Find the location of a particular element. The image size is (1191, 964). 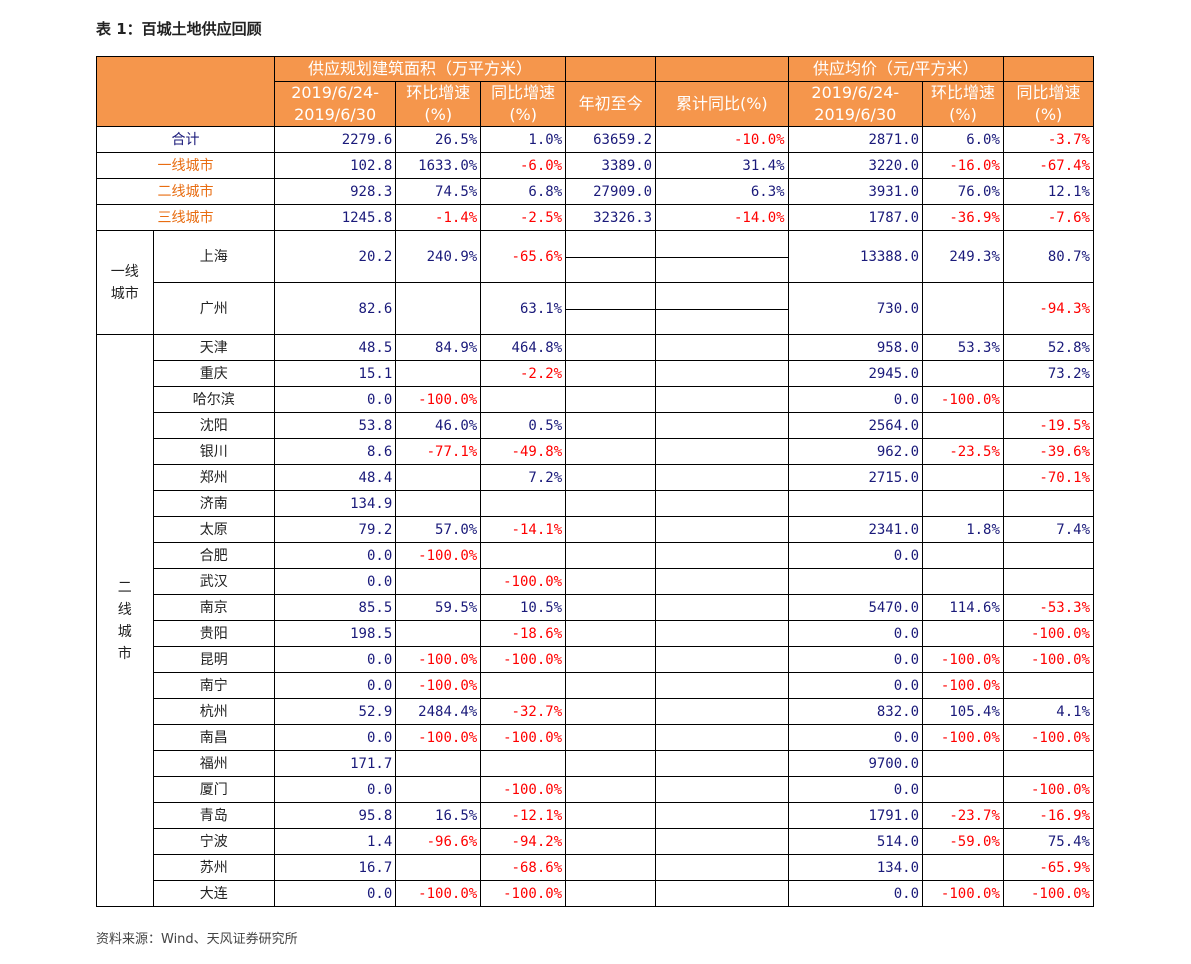

header-mom-area: 环比增速(%) is located at coordinates (438, 104).